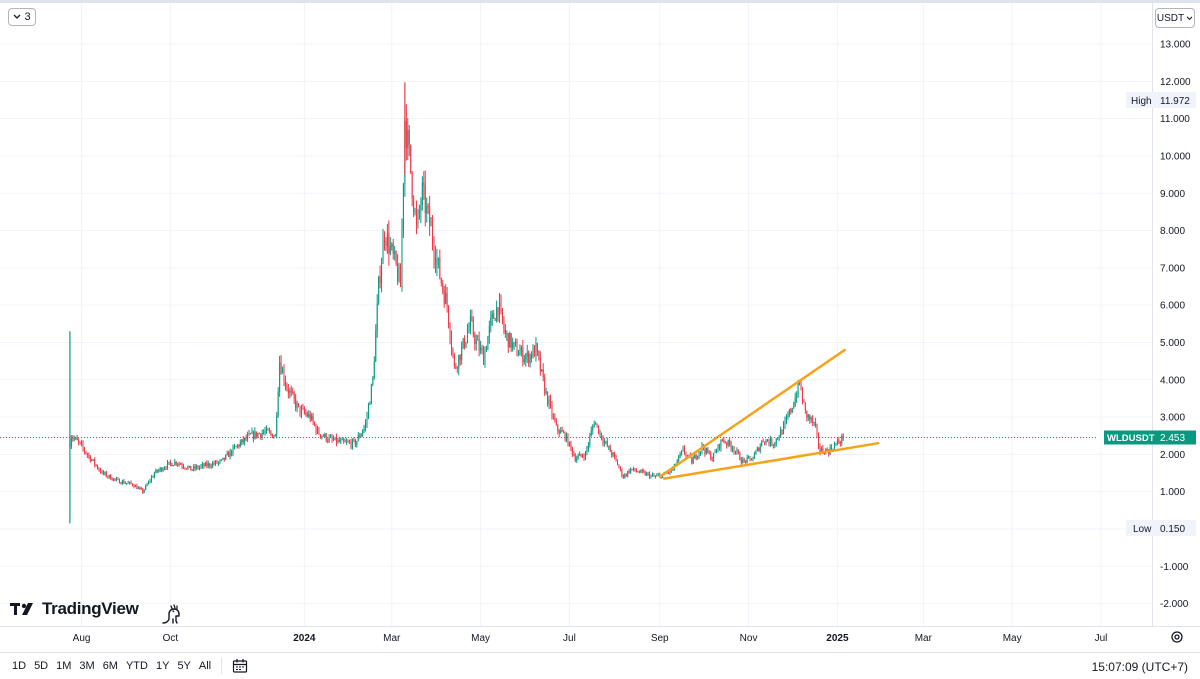 Image resolution: width=1200 pixels, height=679 pixels. I want to click on range-button-1d: 1D, so click(19, 666).